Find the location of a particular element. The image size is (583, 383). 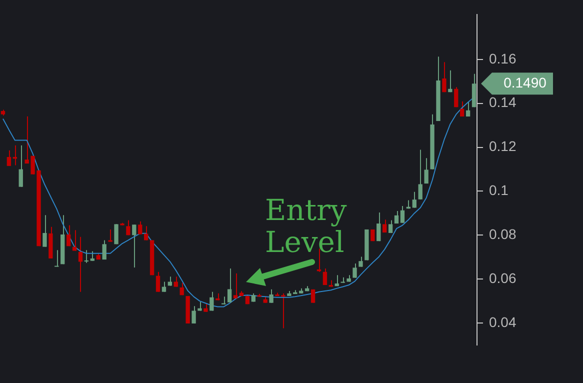

annotation: Entry Level is located at coordinates (306, 226).